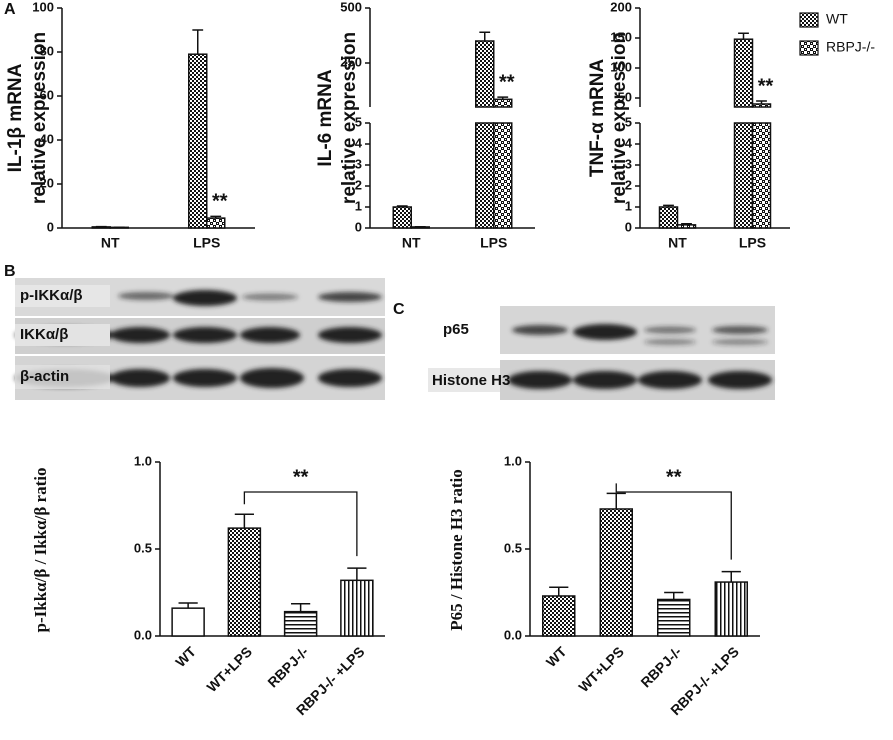  I want to click on legend-label: WT, so click(837, 19).